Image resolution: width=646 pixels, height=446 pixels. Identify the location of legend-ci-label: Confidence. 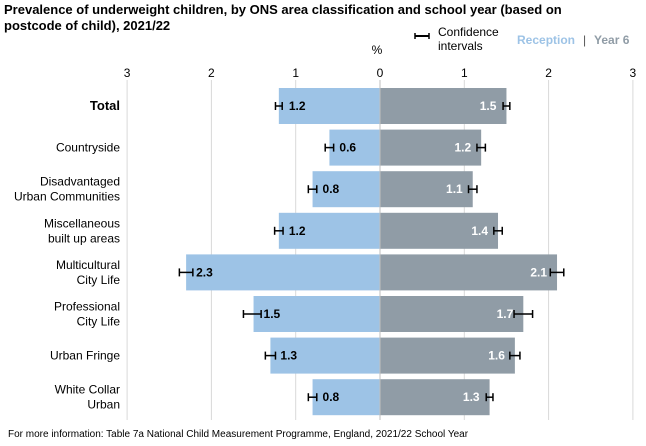
(468, 32).